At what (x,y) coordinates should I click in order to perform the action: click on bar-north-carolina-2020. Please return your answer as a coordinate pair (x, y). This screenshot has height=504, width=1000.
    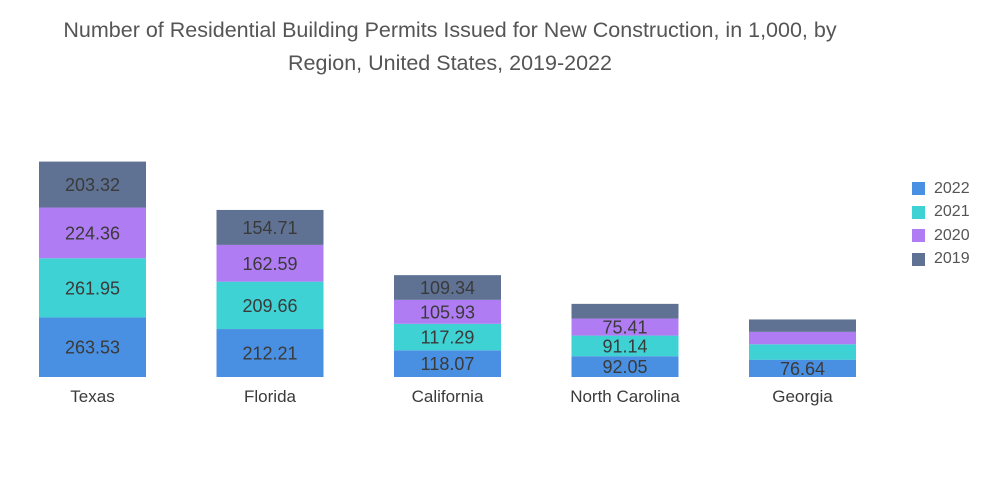
    Looking at the image, I should click on (625, 327).